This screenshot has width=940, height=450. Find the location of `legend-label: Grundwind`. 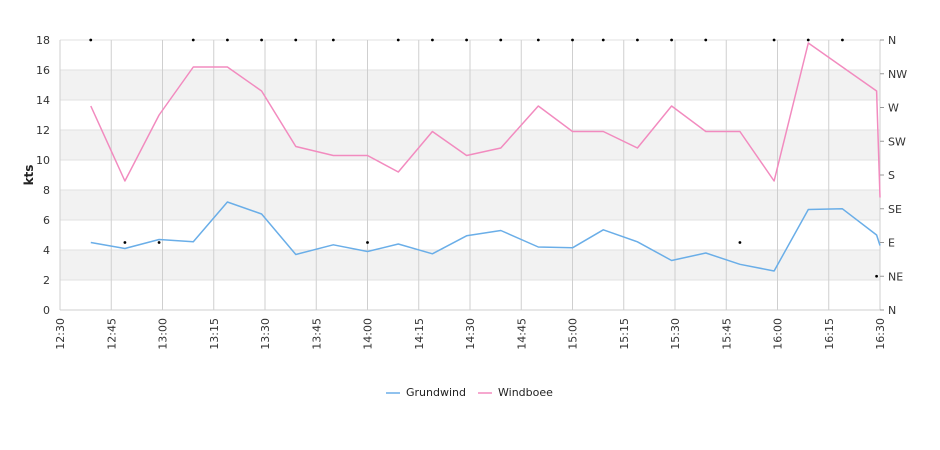

legend-label: Grundwind is located at coordinates (436, 392).